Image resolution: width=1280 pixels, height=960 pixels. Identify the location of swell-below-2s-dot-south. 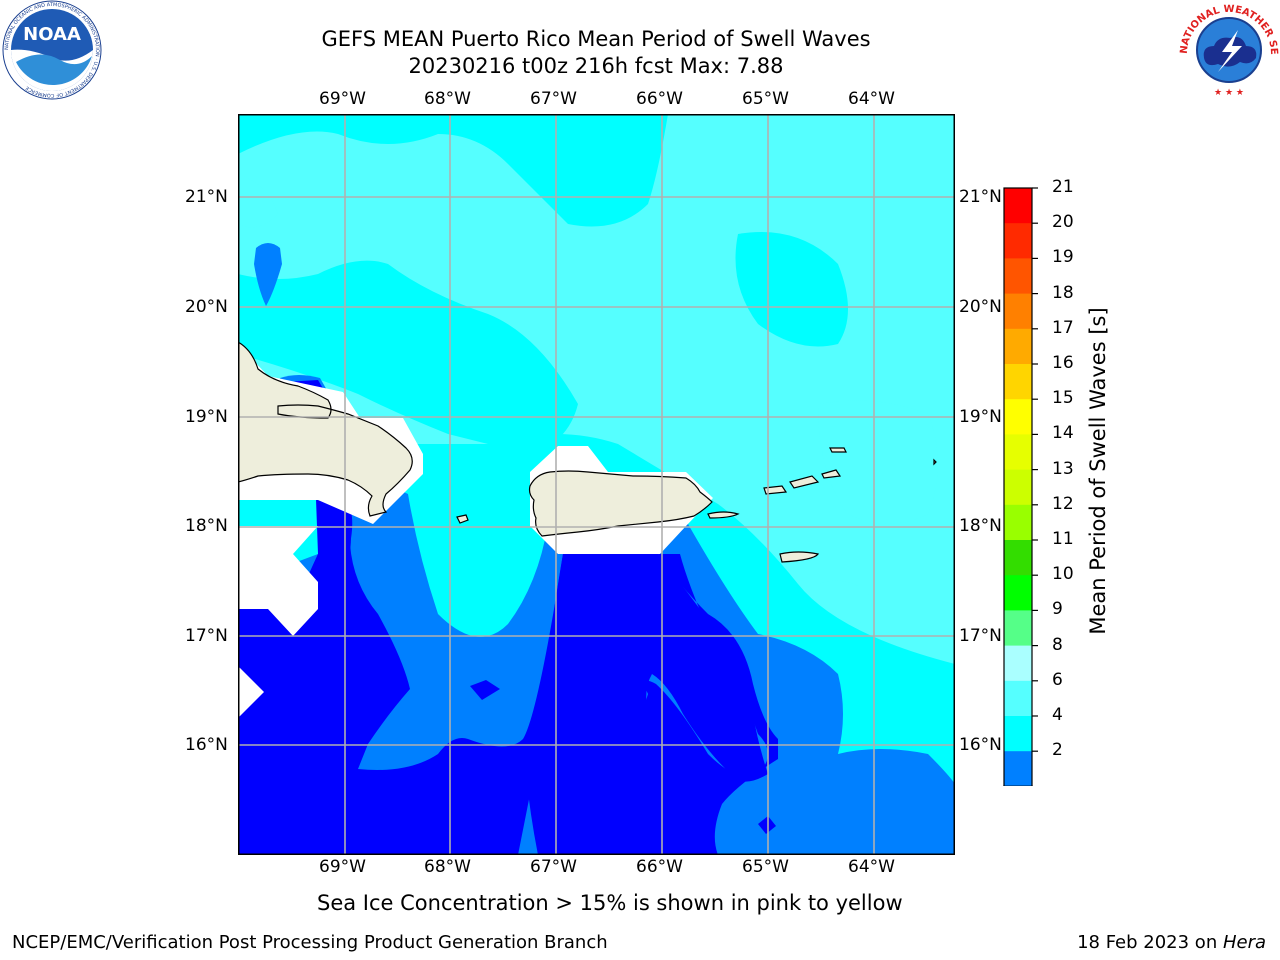
(767, 825).